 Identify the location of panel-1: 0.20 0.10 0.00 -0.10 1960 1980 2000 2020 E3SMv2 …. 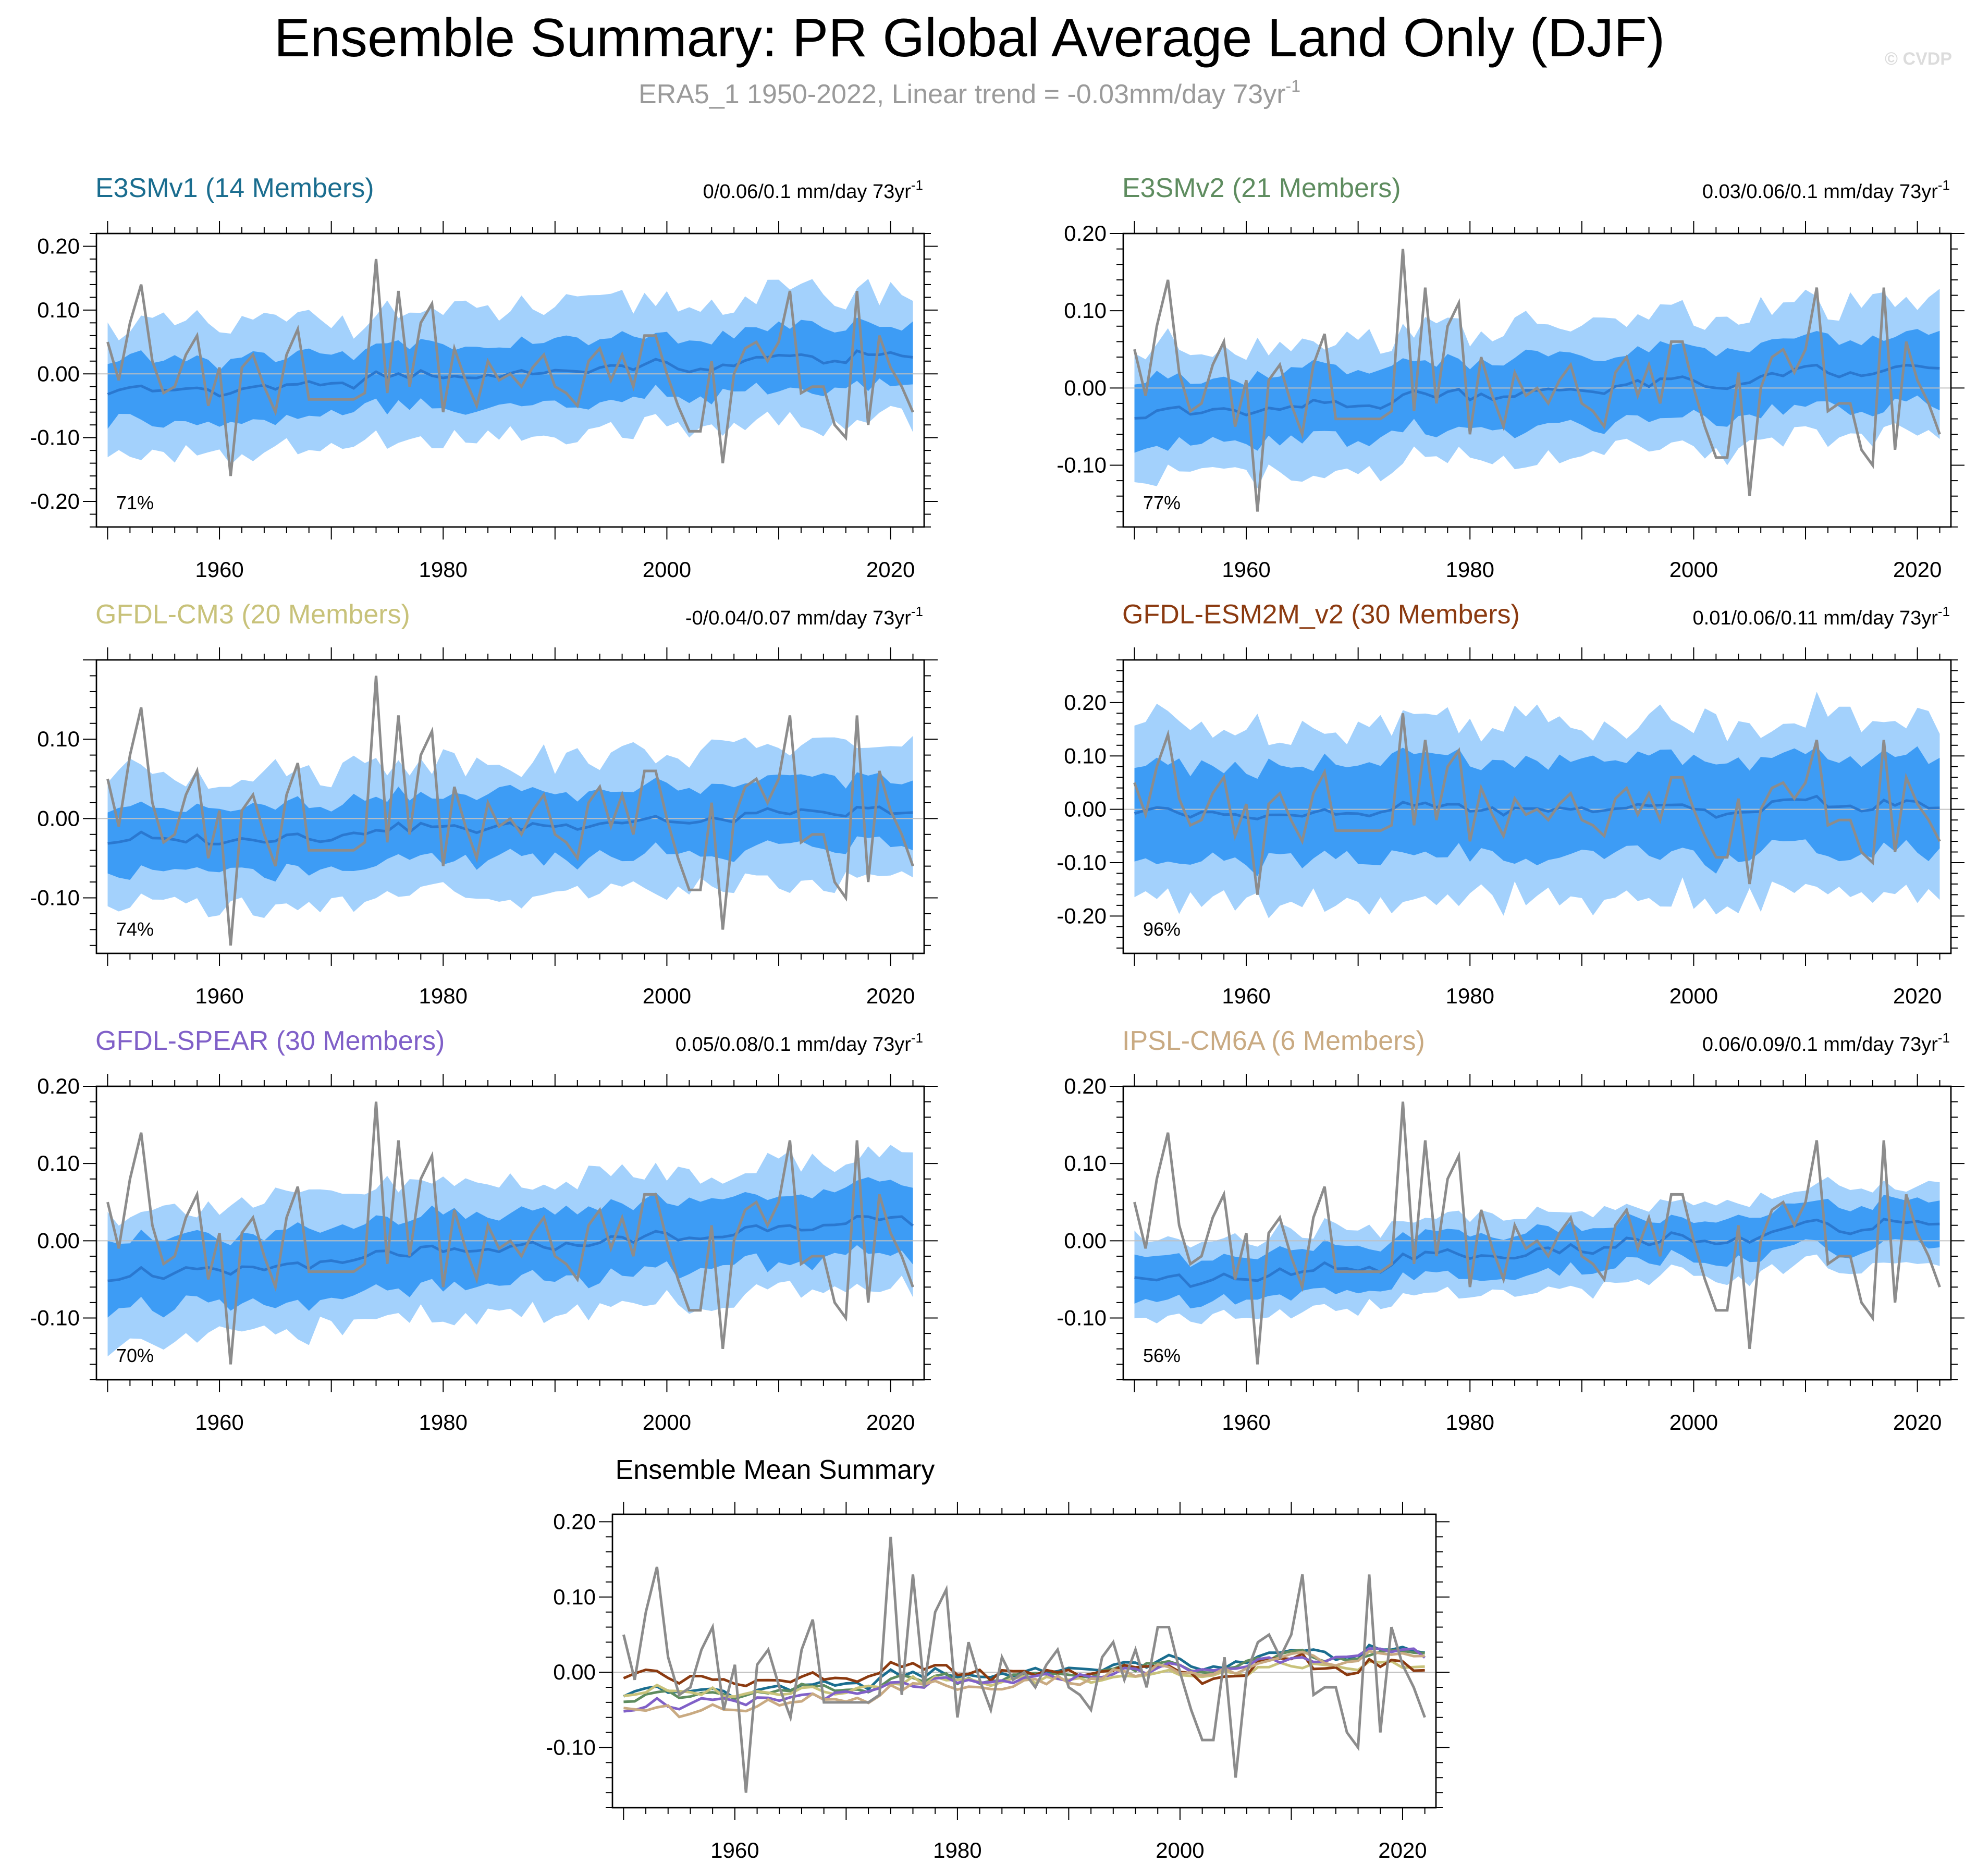
(1510, 377).